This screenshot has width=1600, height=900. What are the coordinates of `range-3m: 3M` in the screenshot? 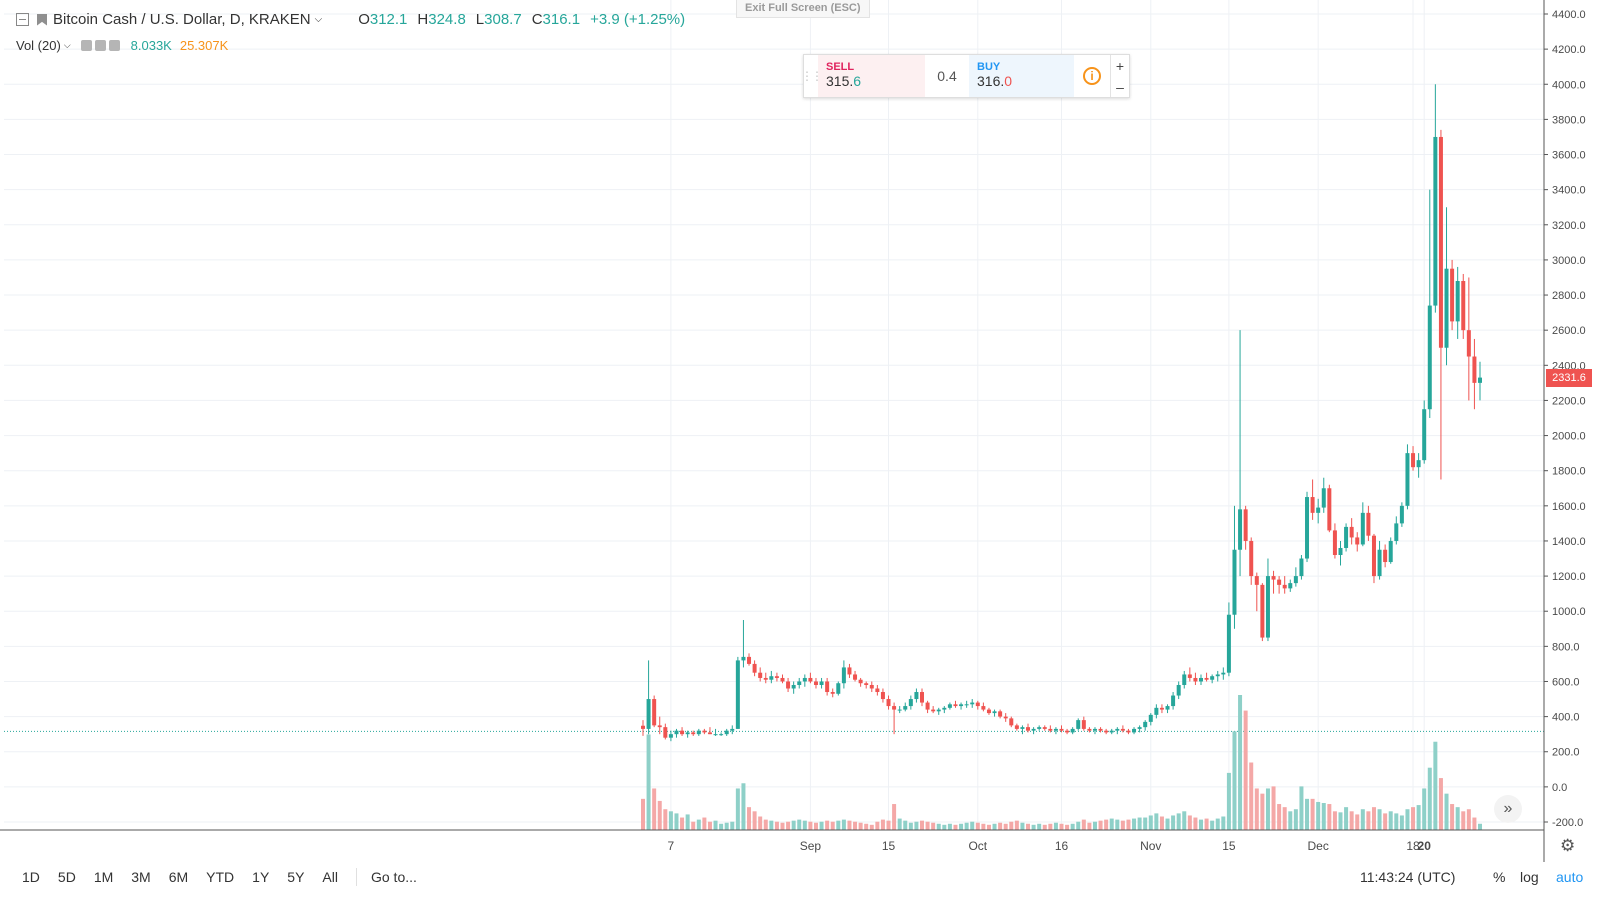 It's located at (141, 877).